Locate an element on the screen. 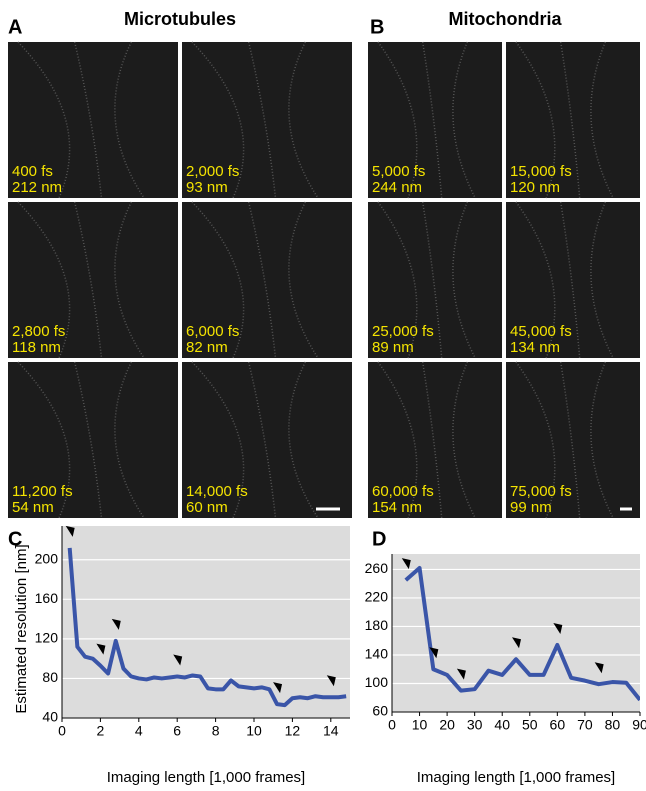 Image resolution: width=646 pixels, height=791 pixels. resolution: 60 nm is located at coordinates (207, 507).